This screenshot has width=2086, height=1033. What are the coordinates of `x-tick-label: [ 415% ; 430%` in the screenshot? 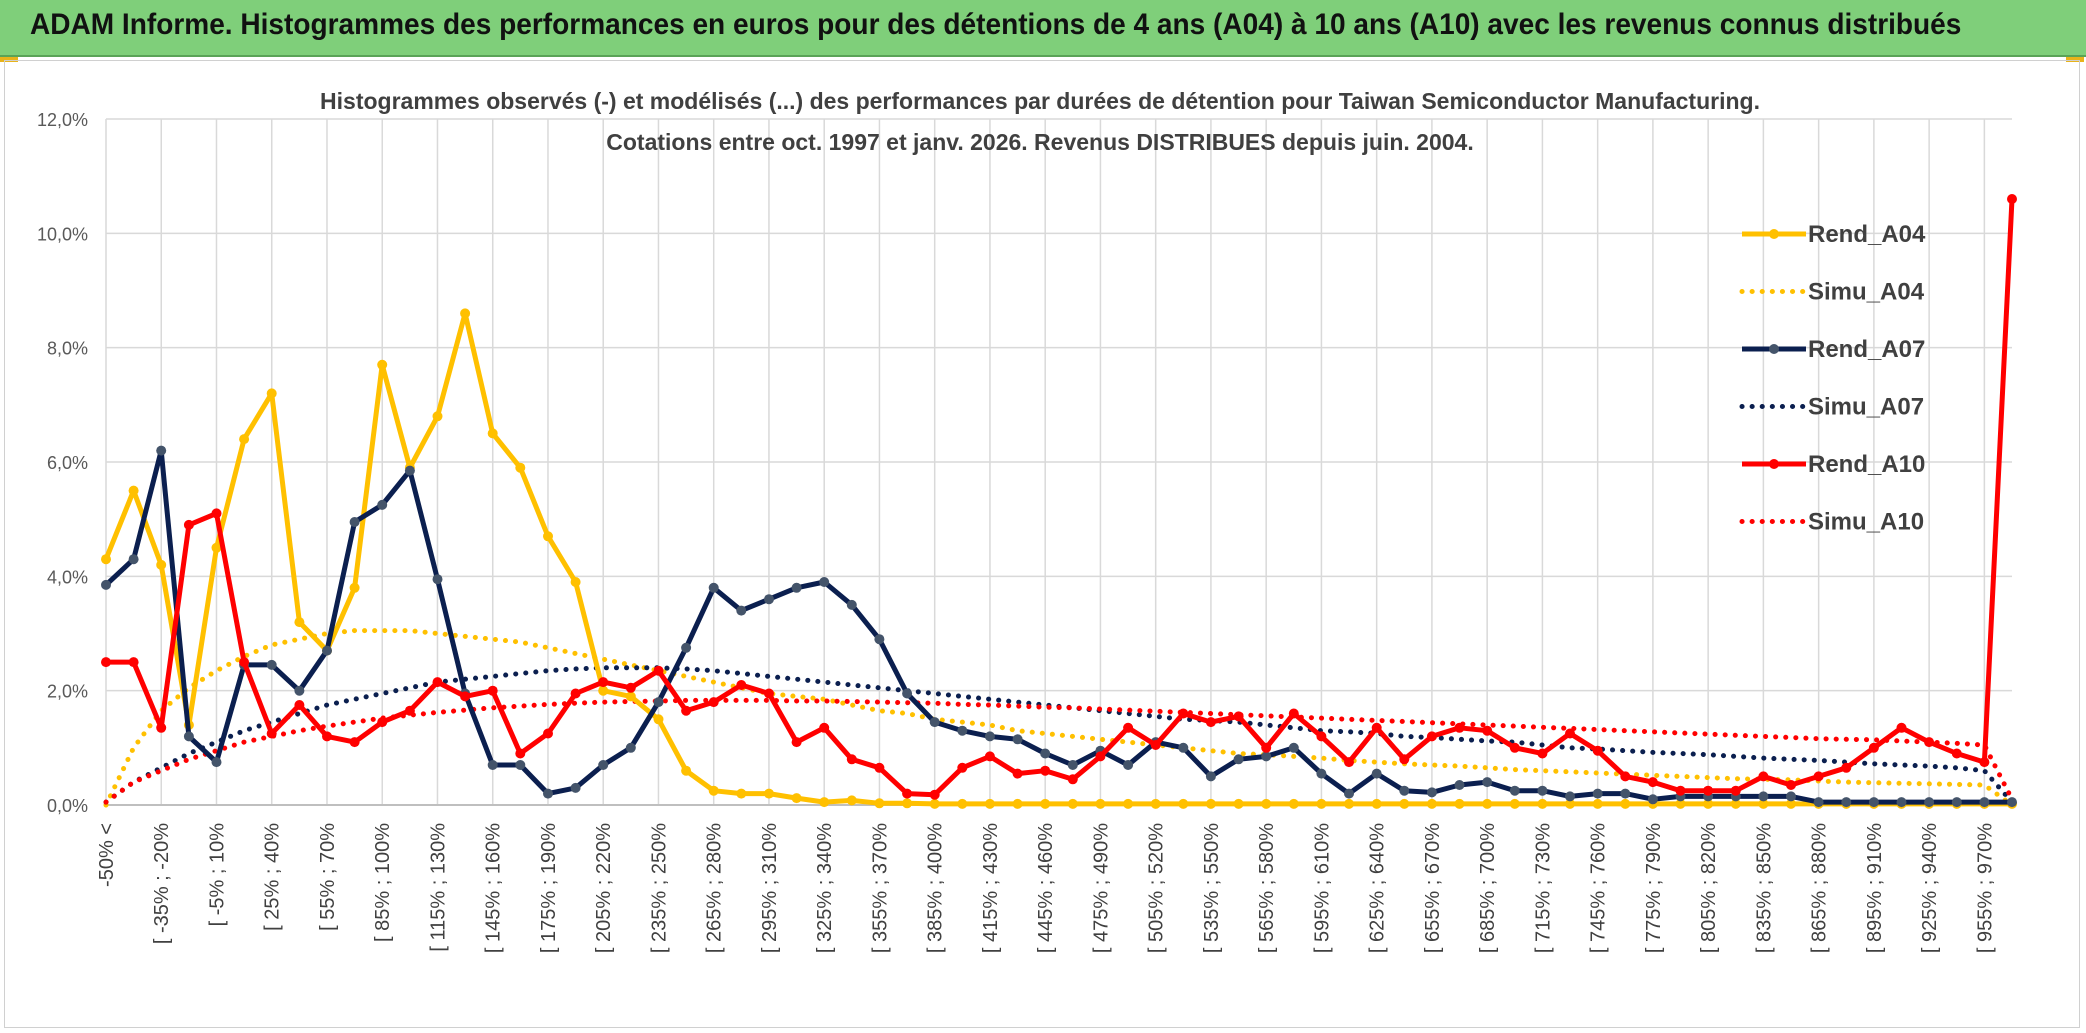 It's located at (991, 888).